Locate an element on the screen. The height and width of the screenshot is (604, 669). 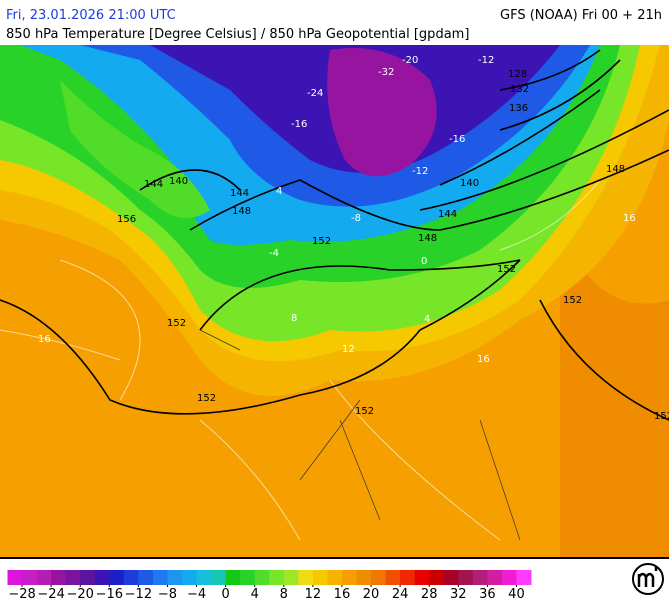
tick-label: 32 is located at coordinates (458, 593).